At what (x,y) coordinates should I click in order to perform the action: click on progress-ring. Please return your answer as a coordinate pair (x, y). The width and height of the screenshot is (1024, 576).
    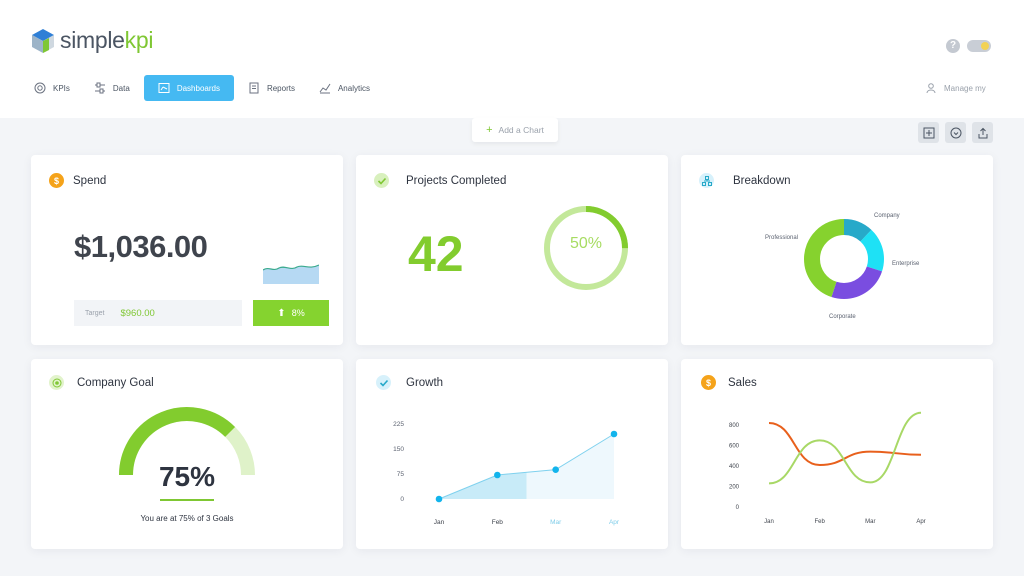
    Looking at the image, I should click on (586, 248).